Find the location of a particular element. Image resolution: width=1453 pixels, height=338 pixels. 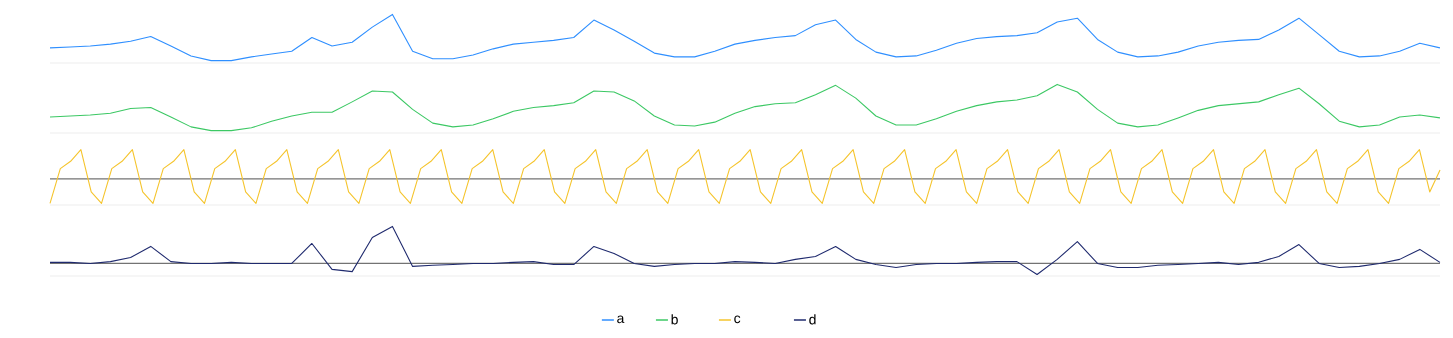

legend-label: a is located at coordinates (621, 319).